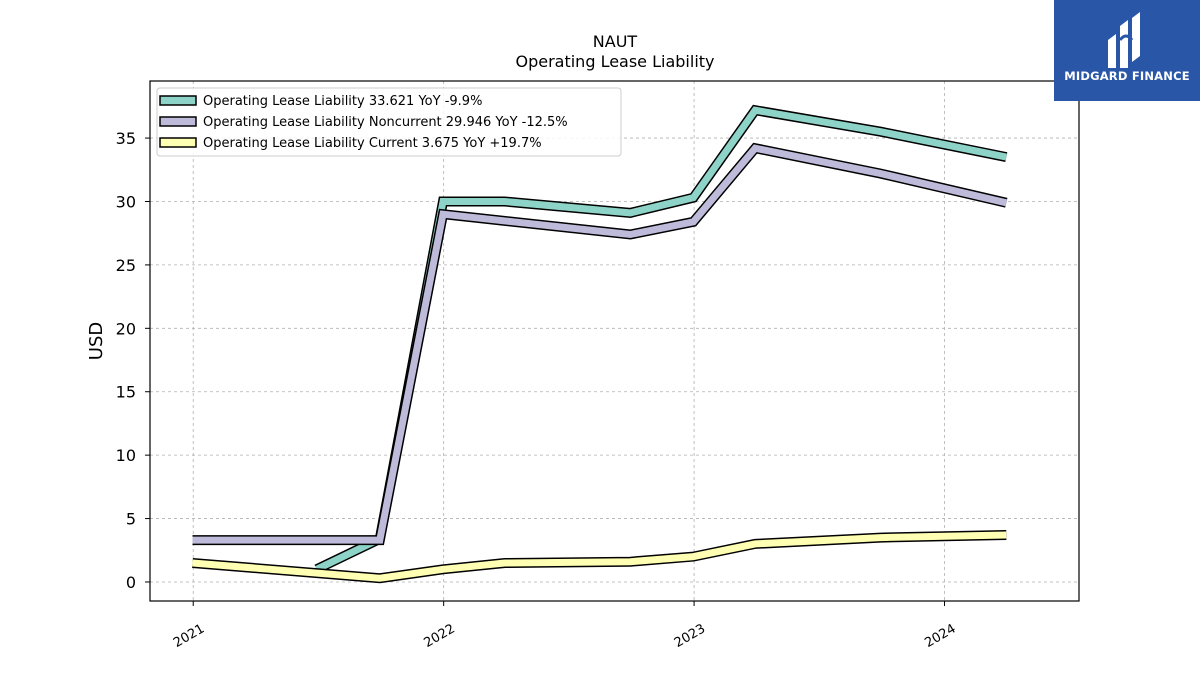 Image resolution: width=1200 pixels, height=675 pixels. What do you see at coordinates (1127, 76) in the screenshot?
I see `logo-text: MIDGARD FINANCE` at bounding box center [1127, 76].